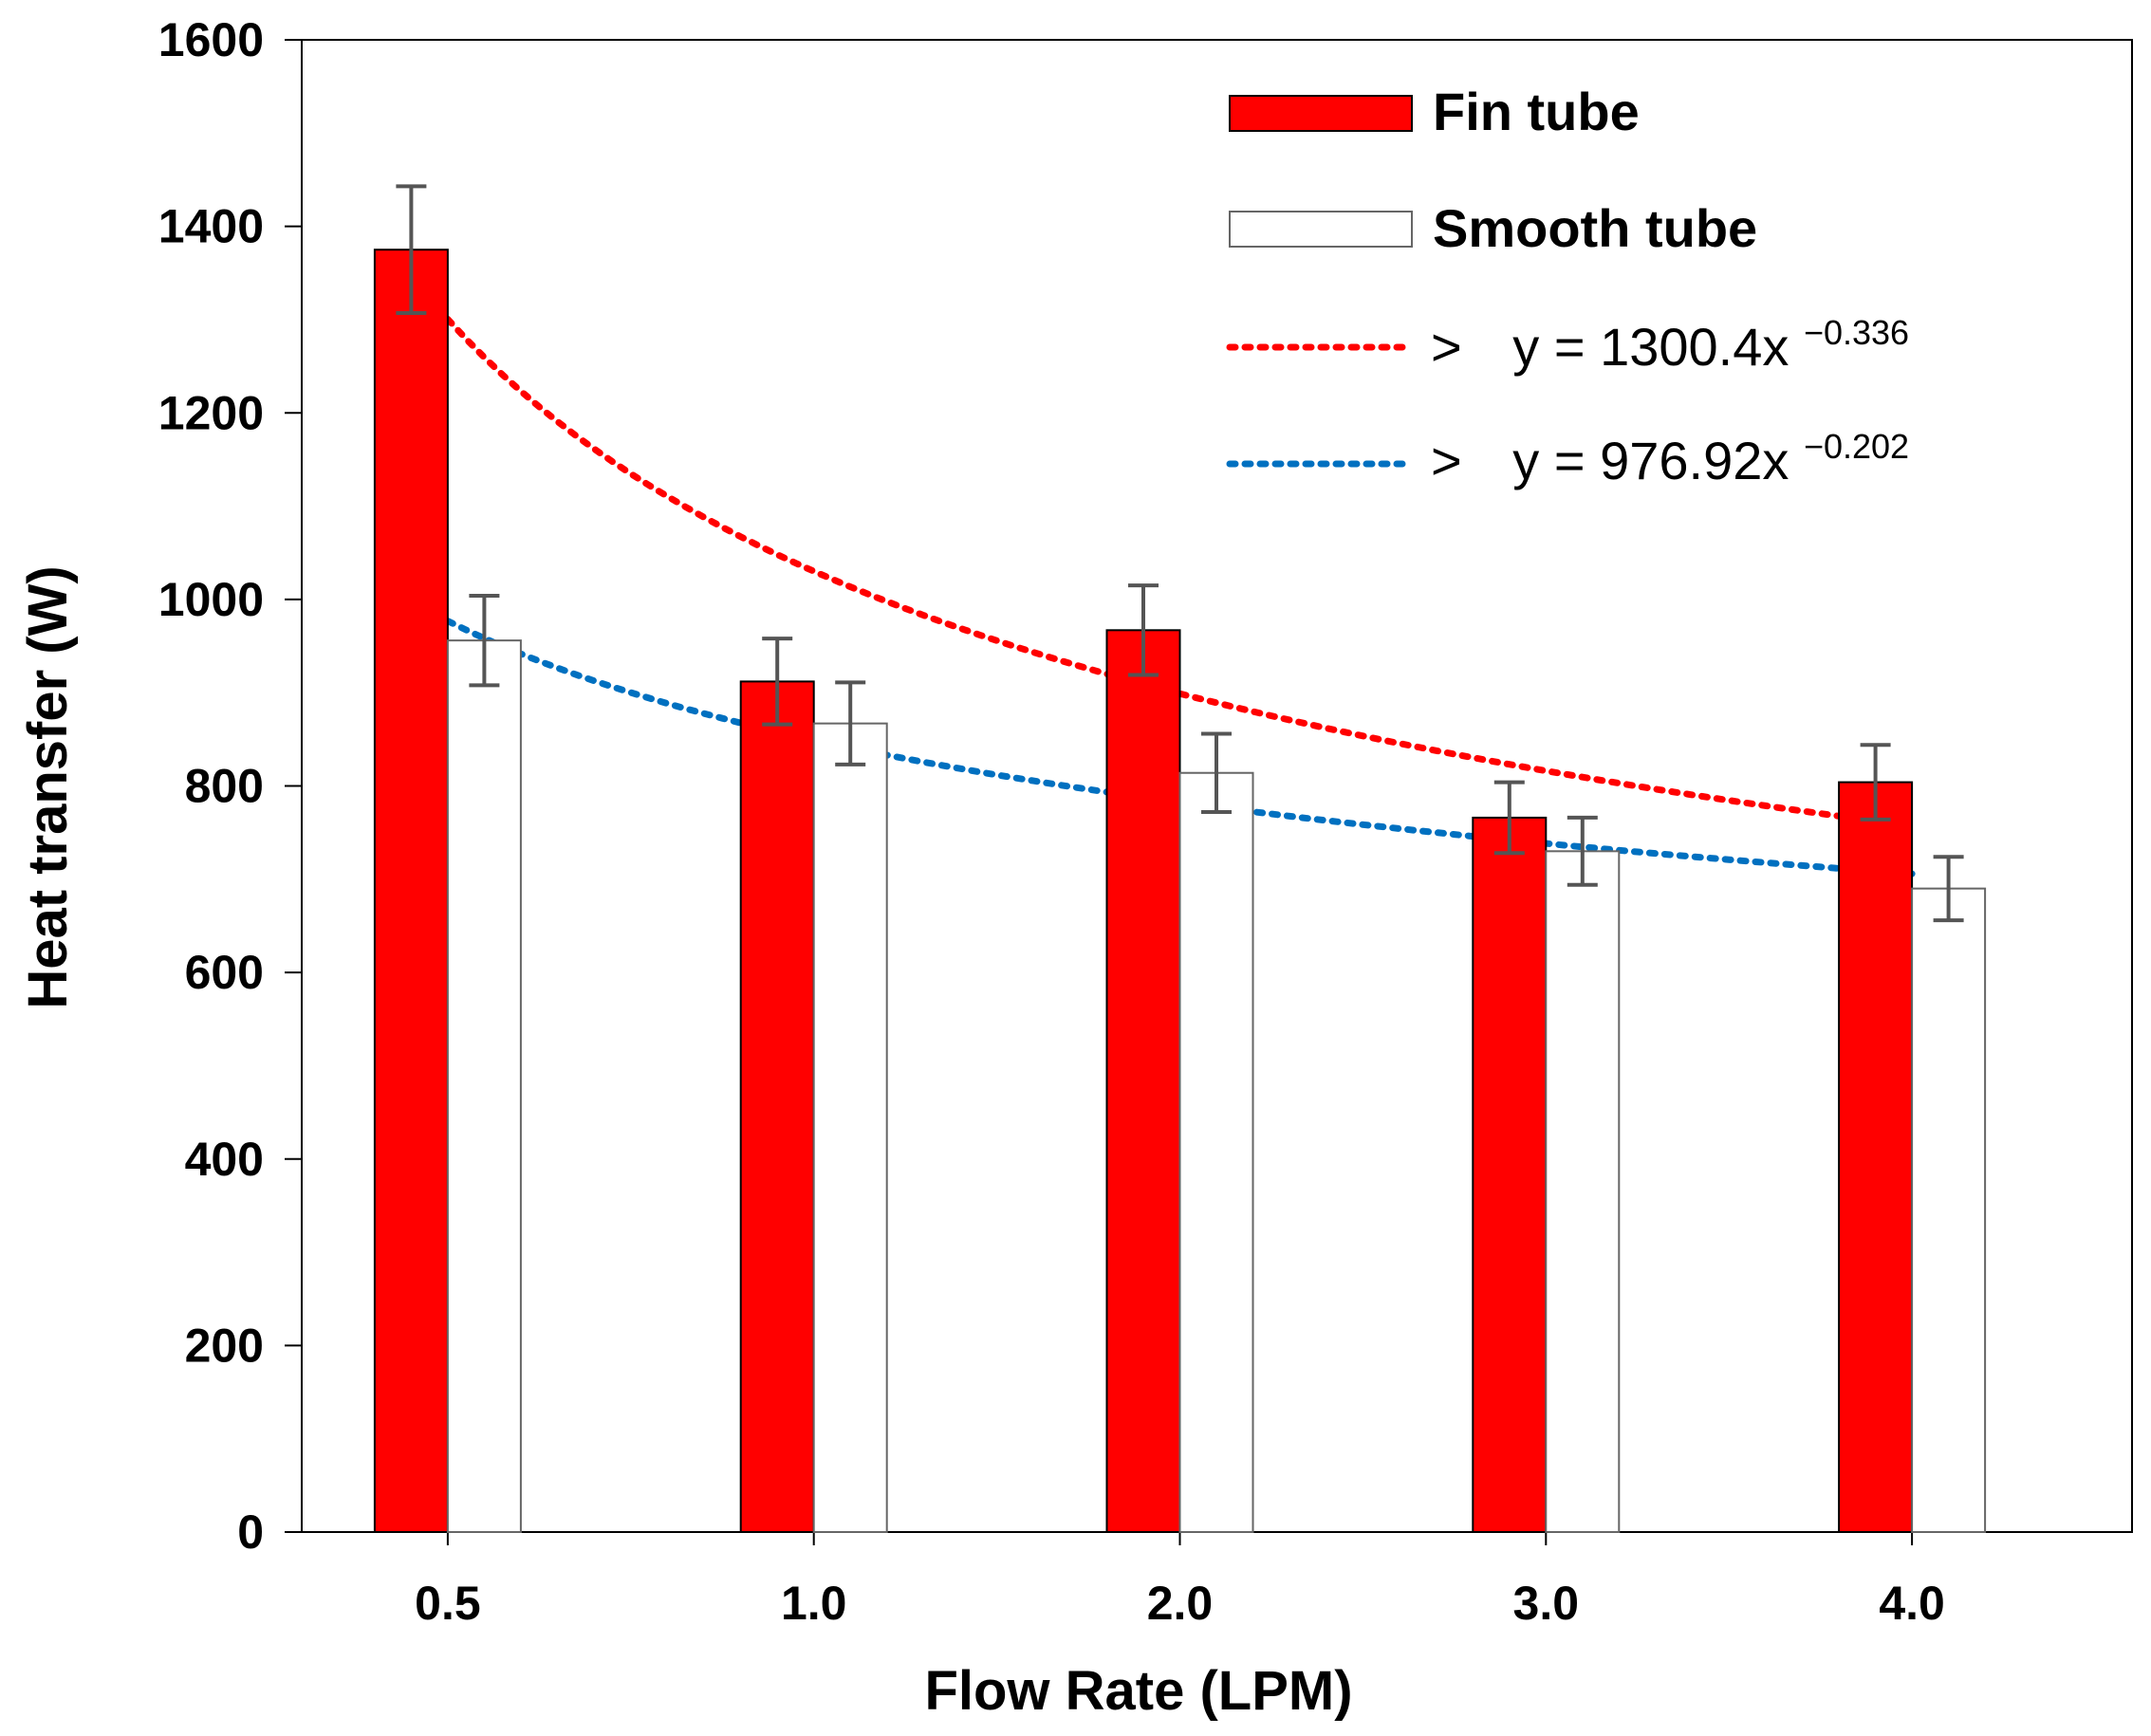 The height and width of the screenshot is (1736, 2151). I want to click on x-axis-title: Flow Rate (LPM), so click(1138, 1691).